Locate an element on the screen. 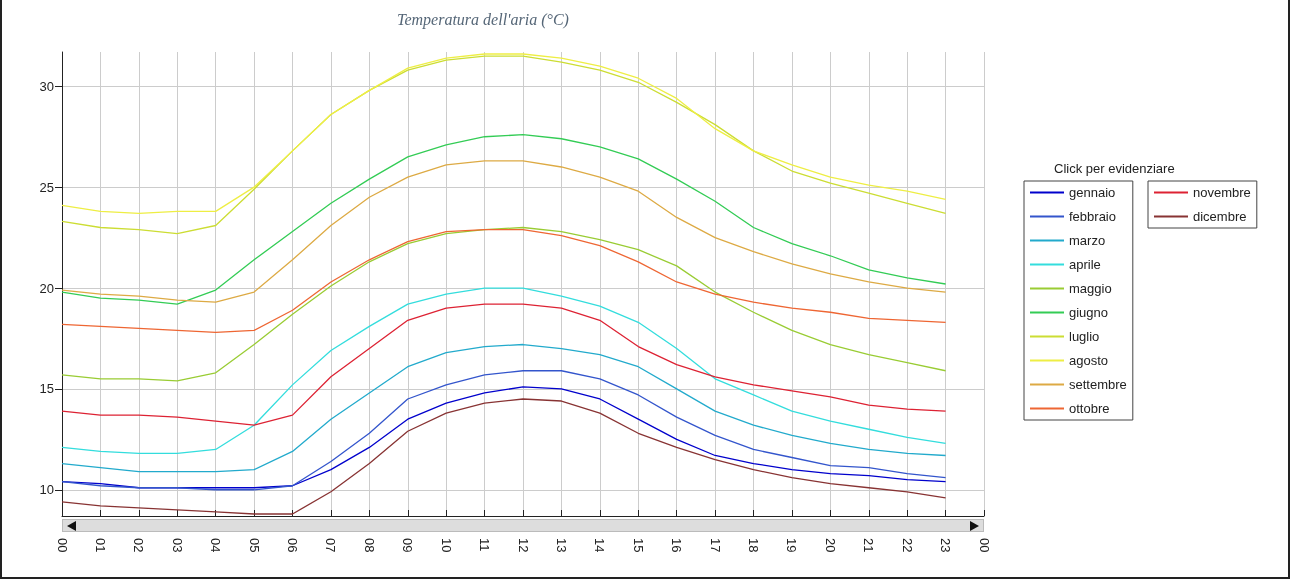  x-tick-label: 14 is located at coordinates (600, 545).